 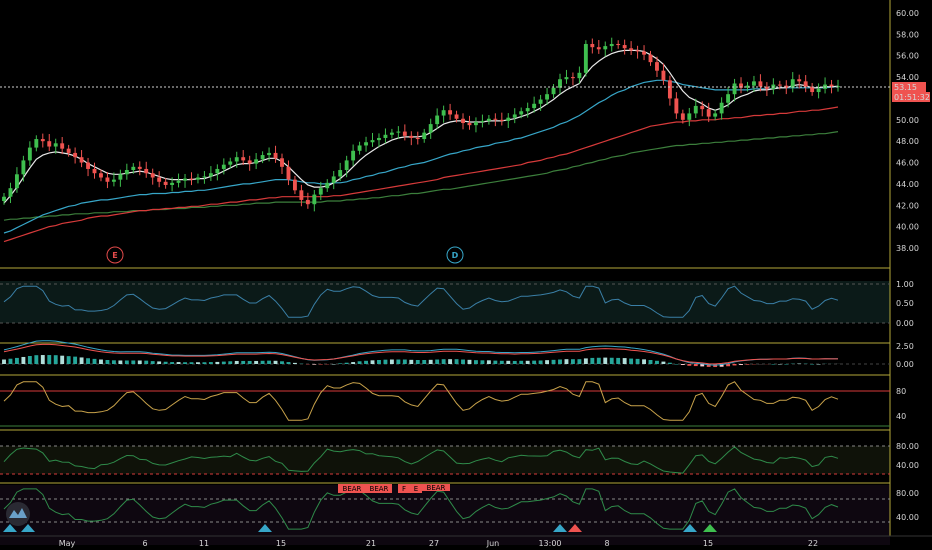 I want to click on time-tick-10: 15, so click(x=708, y=543).